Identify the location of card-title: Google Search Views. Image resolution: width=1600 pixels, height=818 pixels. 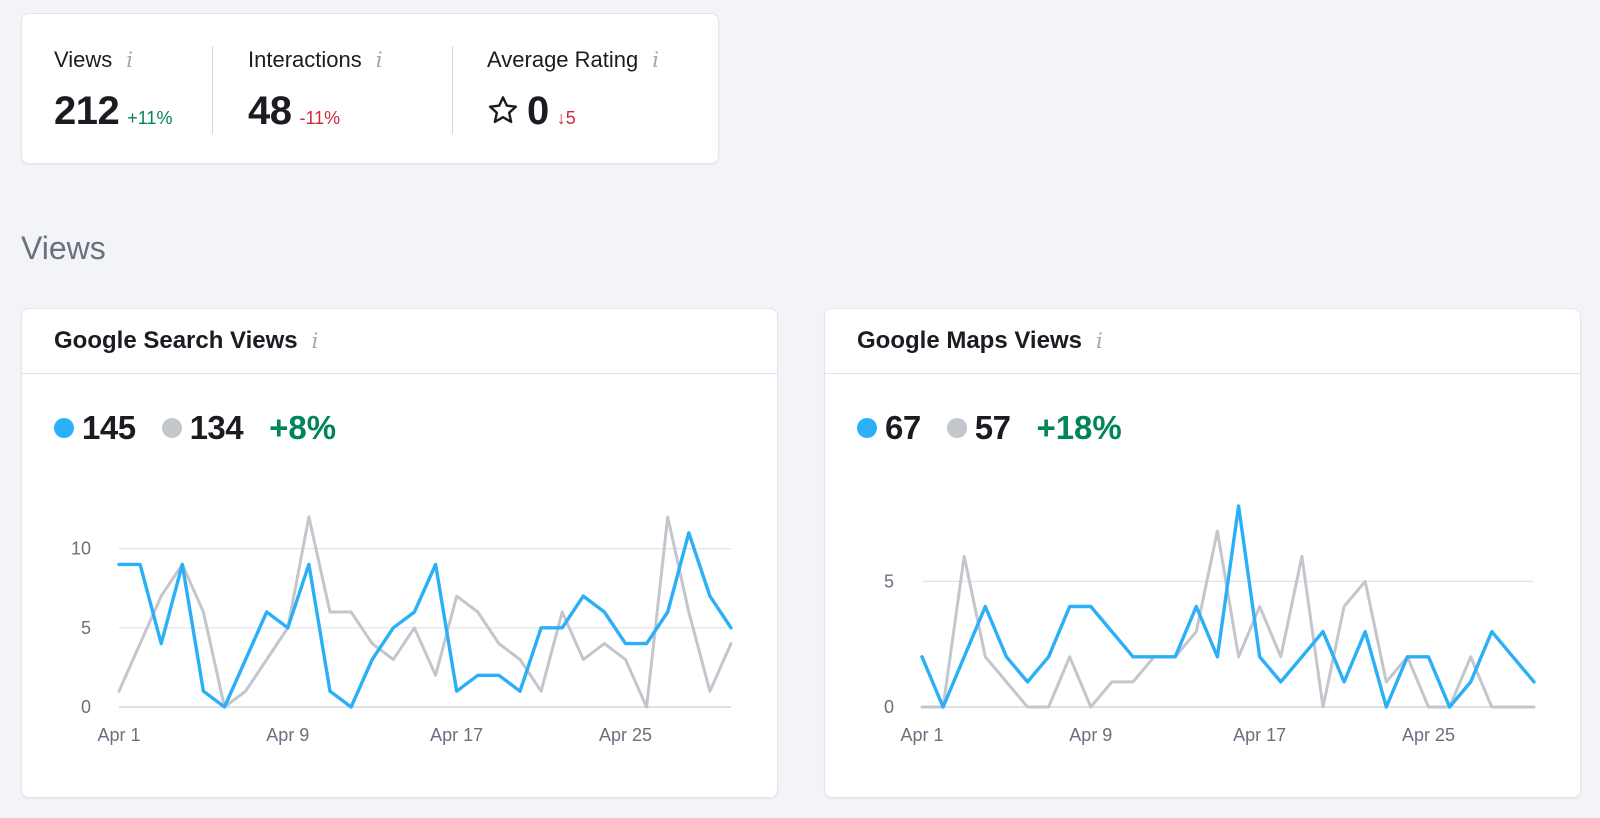
(176, 340).